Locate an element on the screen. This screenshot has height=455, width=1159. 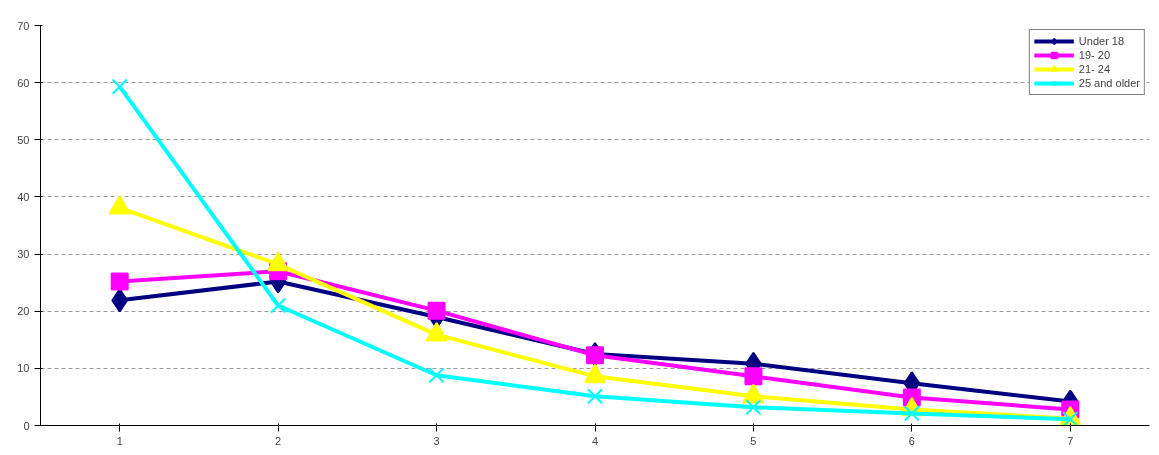
y-tick-label: 50 is located at coordinates (23, 139).